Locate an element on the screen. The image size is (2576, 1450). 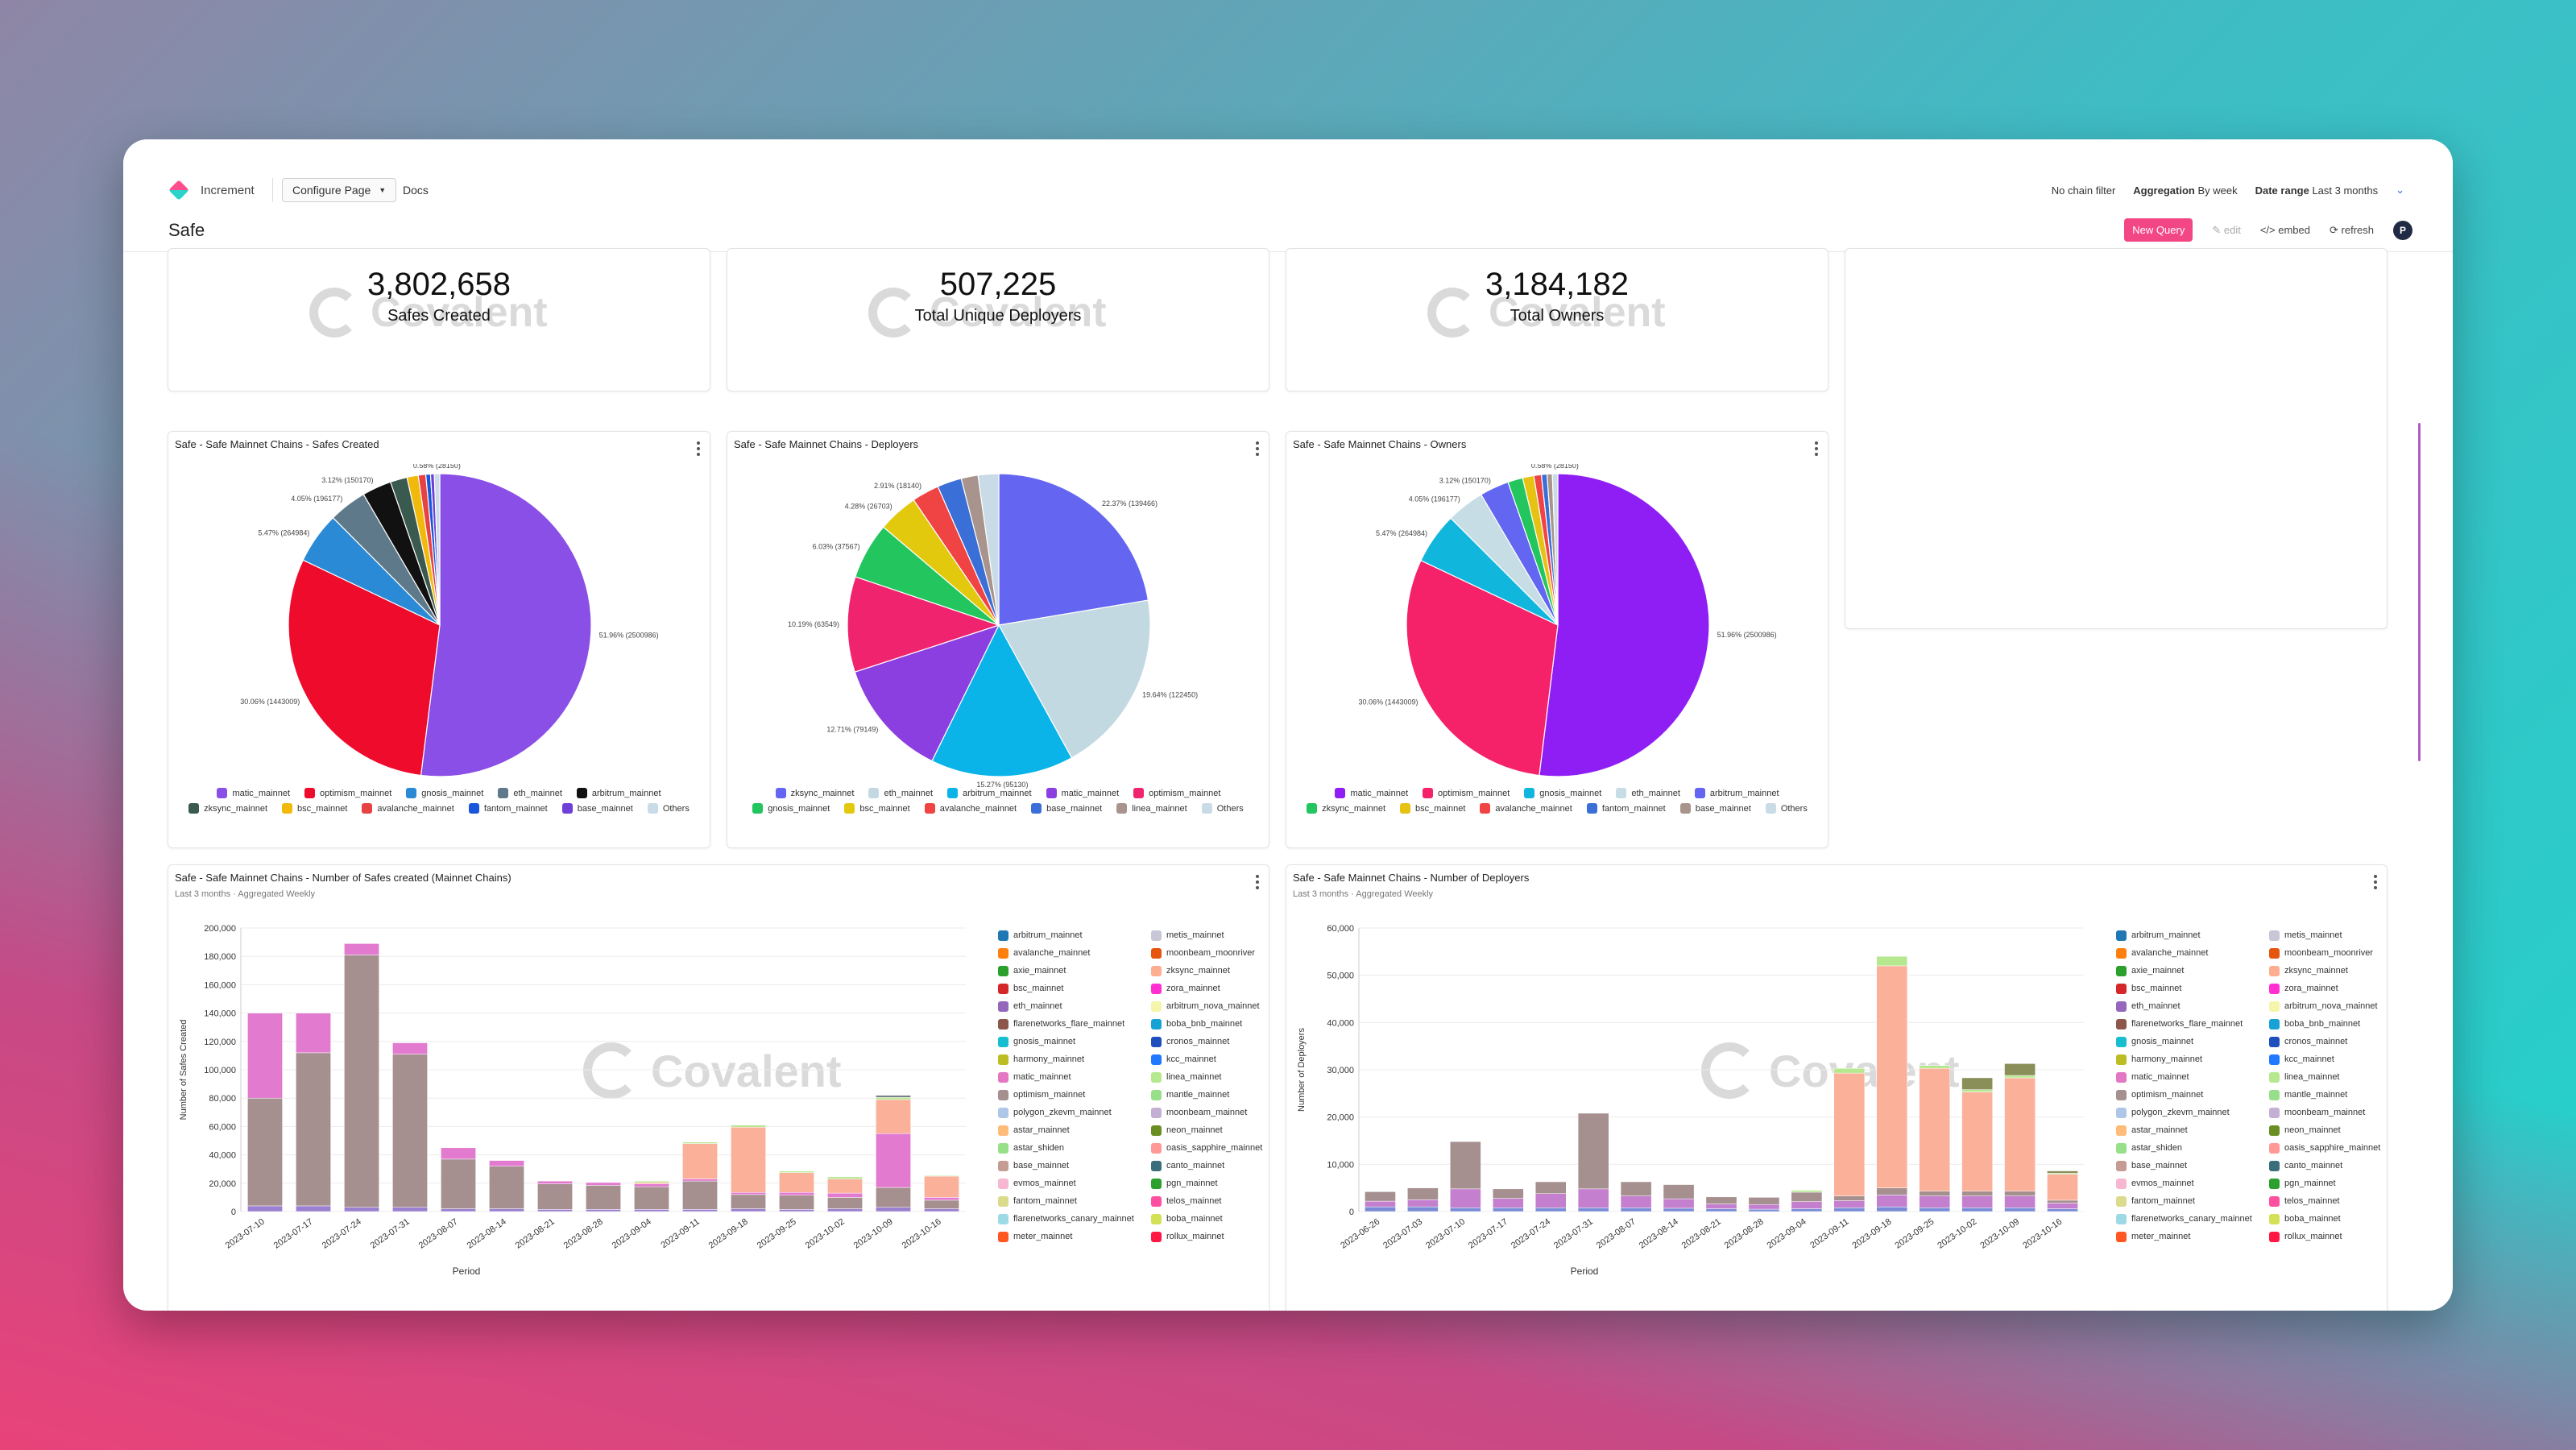
configure-page-button: Configure Page ▼ is located at coordinates (339, 190).